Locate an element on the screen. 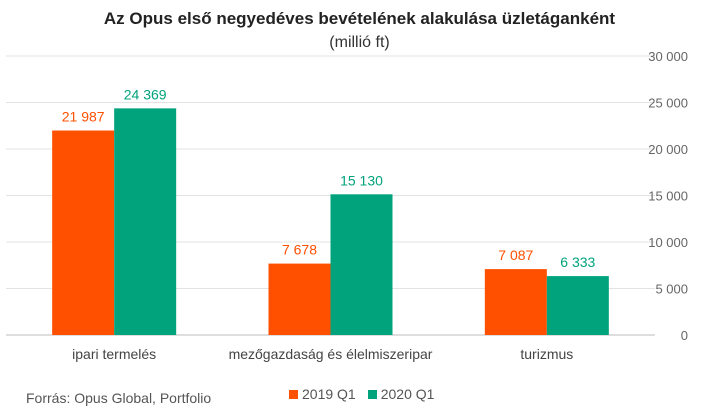  x-tick-label: ipari termelés is located at coordinates (114, 354).